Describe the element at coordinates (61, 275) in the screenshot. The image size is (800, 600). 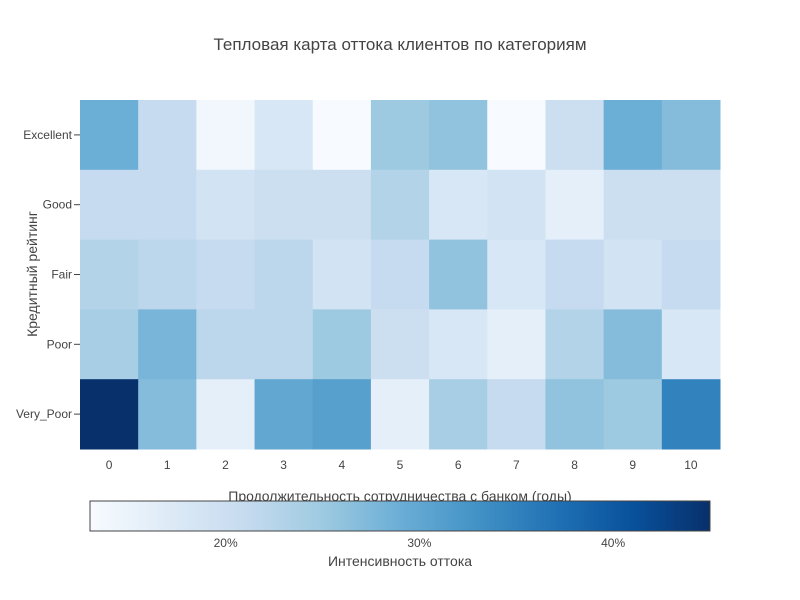
I see `y-tick-label: Fair` at that location.